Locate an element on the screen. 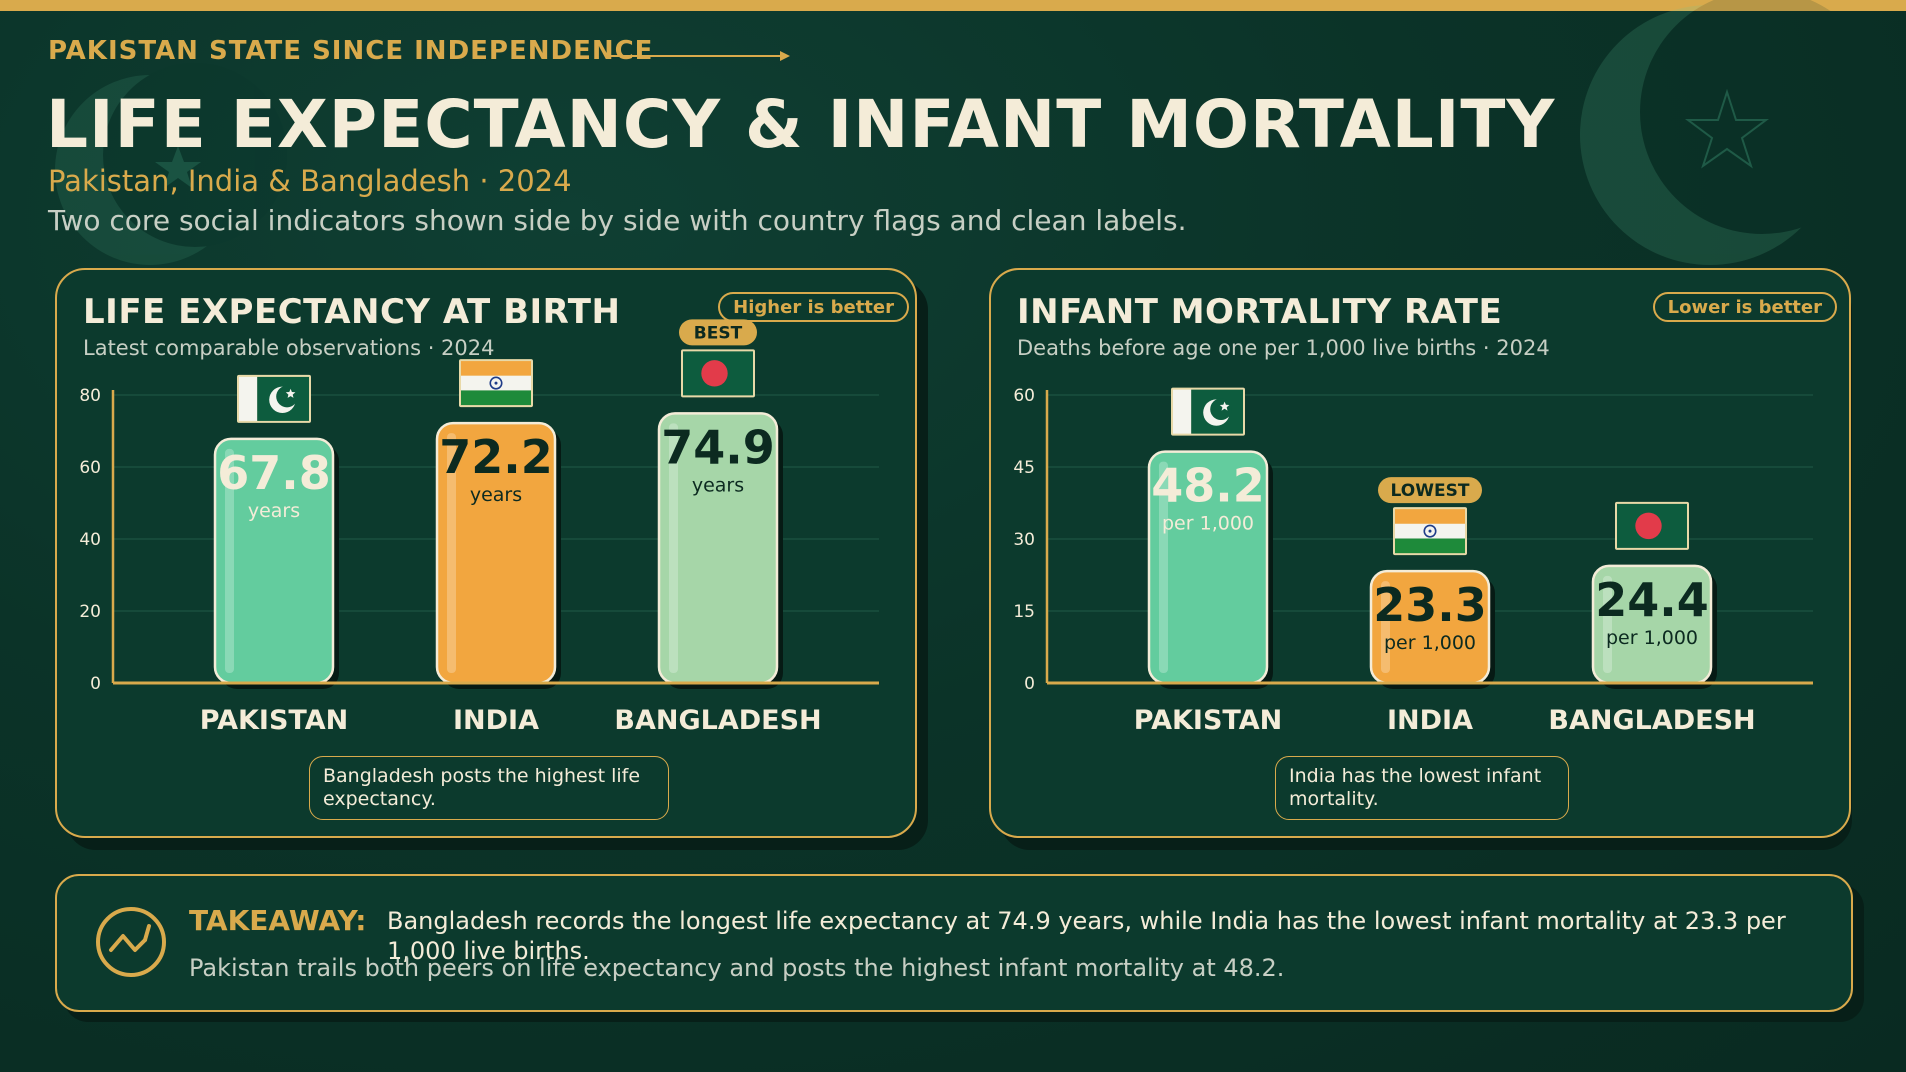 The width and height of the screenshot is (1906, 1072). left-crescent-watermark is located at coordinates (171, 164).